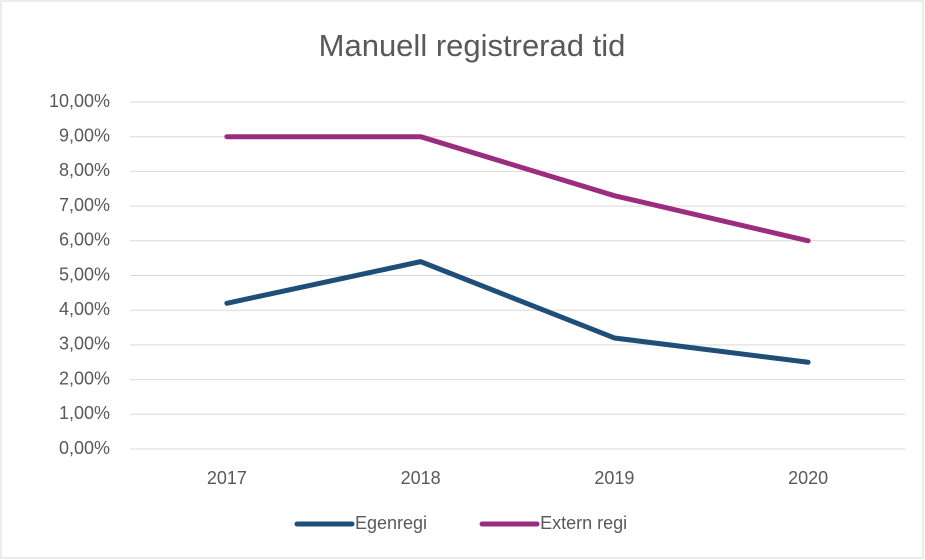  Describe the element at coordinates (421, 478) in the screenshot. I see `x-tick-label: 2018` at that location.